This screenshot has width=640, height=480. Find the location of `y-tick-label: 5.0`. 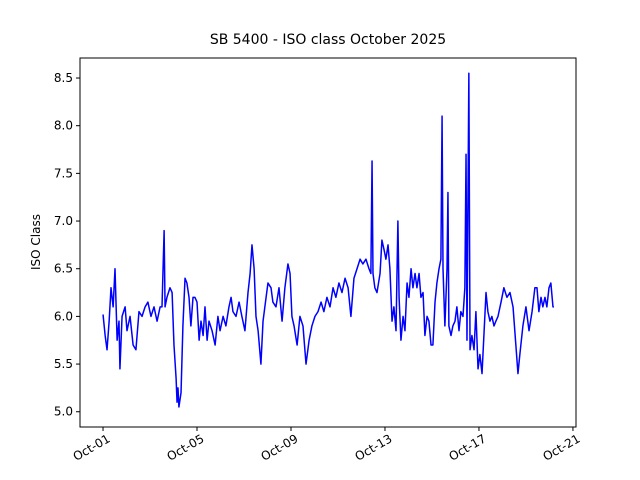

y-tick-label: 5.0 is located at coordinates (63, 412).